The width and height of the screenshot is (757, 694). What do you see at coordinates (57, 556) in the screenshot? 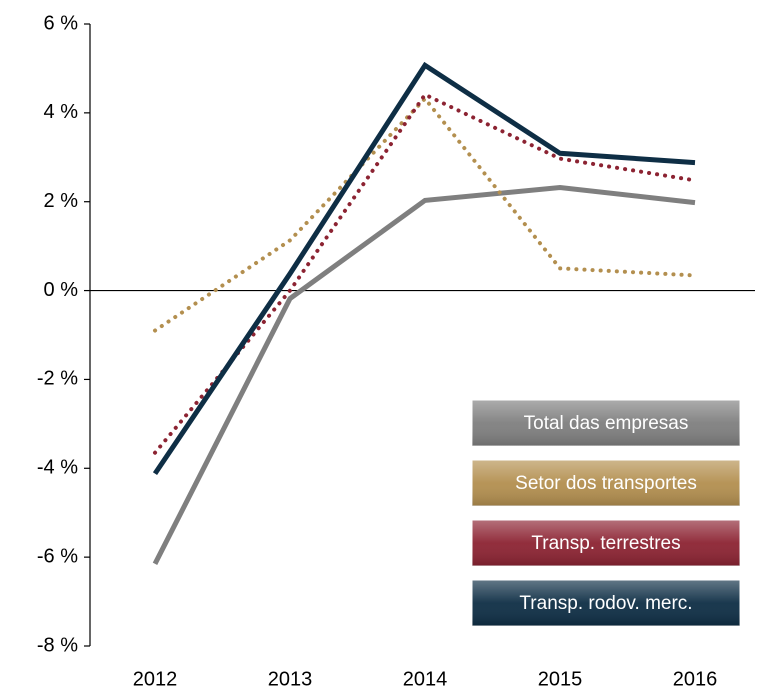
I see `y-tick-label: -6 %` at bounding box center [57, 556].